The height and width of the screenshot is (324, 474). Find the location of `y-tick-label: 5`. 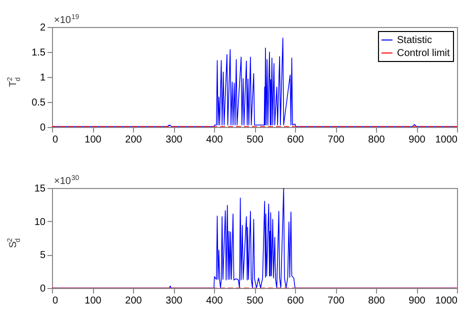

y-tick-label: 5 is located at coordinates (43, 256).